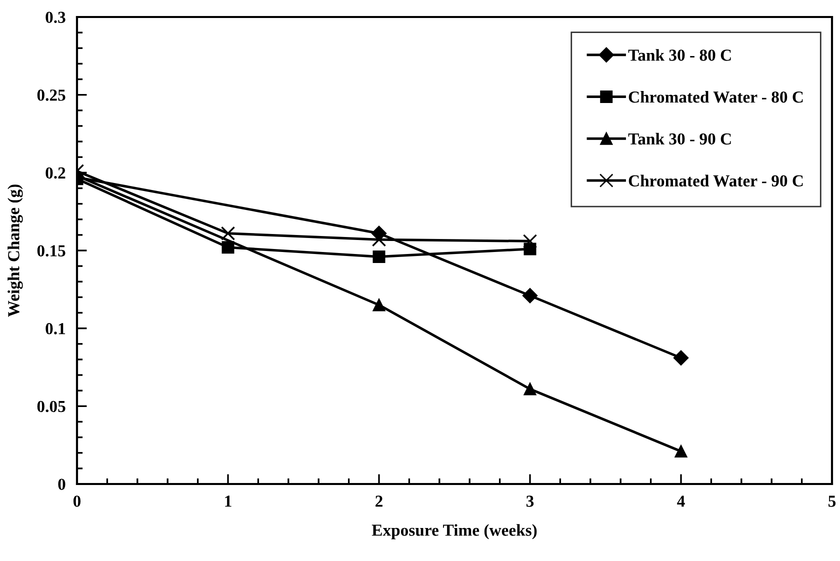 This screenshot has height=561, width=840. I want to click on legend-label: Chromated Water - 80 C, so click(715, 96).